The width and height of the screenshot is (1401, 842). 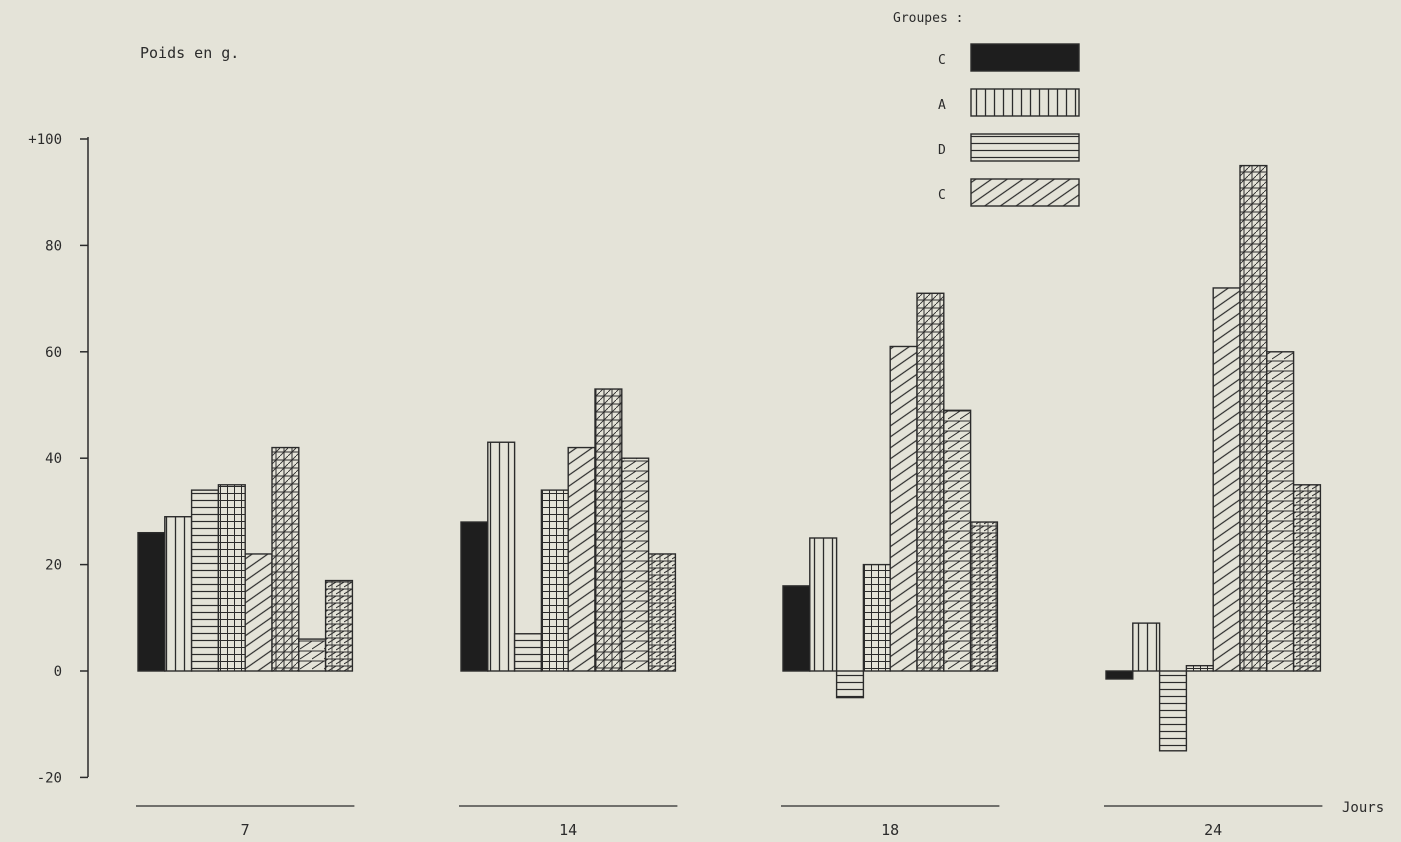 What do you see at coordinates (53, 566) in the screenshot?
I see `y-tick-label: 20` at bounding box center [53, 566].